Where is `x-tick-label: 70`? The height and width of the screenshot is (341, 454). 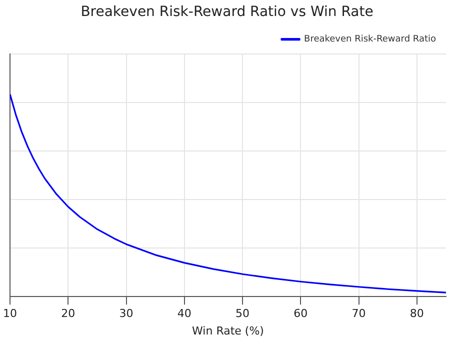 x-tick-label: 70 is located at coordinates (359, 313).